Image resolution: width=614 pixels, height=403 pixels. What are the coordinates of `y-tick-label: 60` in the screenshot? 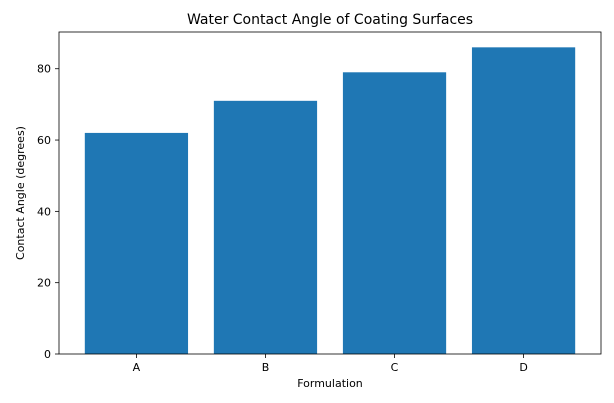 It's located at (44, 140).